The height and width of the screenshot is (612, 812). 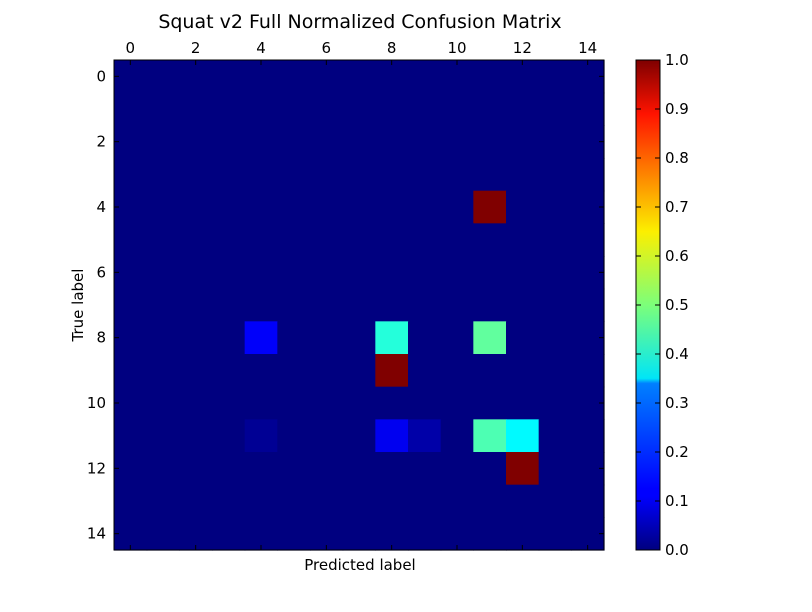 What do you see at coordinates (101, 142) in the screenshot?
I see `y-tick-label: 2` at bounding box center [101, 142].